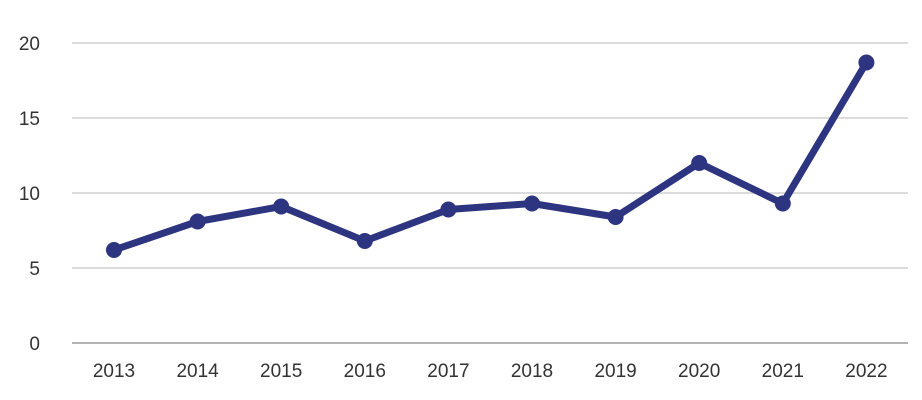  I want to click on y-tick-label: 0, so click(34, 344).